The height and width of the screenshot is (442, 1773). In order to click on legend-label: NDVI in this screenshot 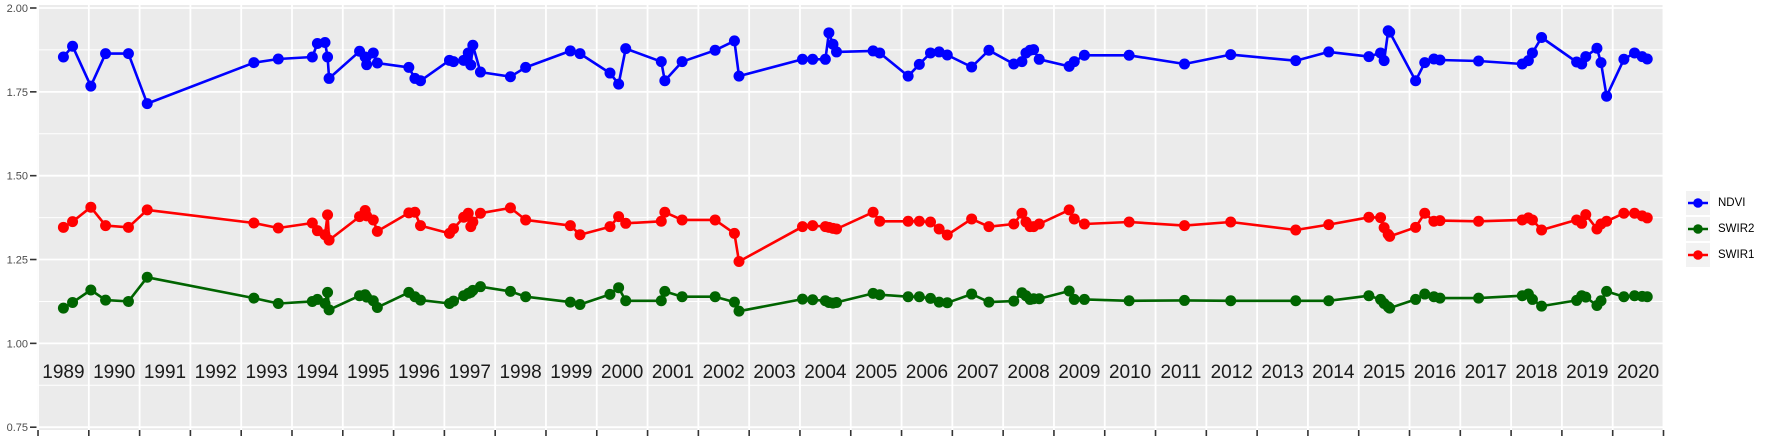, I will do `click(1732, 203)`.